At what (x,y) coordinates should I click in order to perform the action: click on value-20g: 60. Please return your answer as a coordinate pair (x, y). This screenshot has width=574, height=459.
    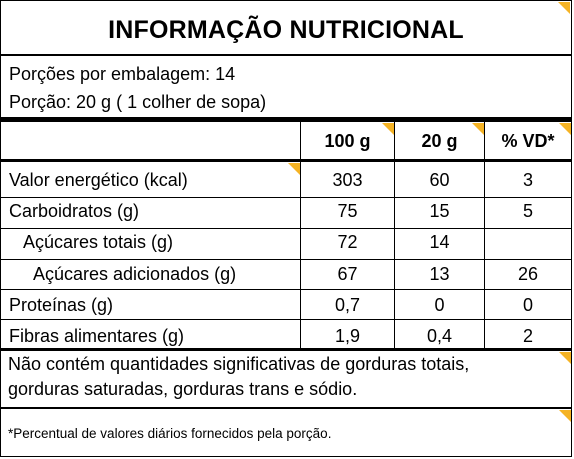
    Looking at the image, I should click on (439, 180).